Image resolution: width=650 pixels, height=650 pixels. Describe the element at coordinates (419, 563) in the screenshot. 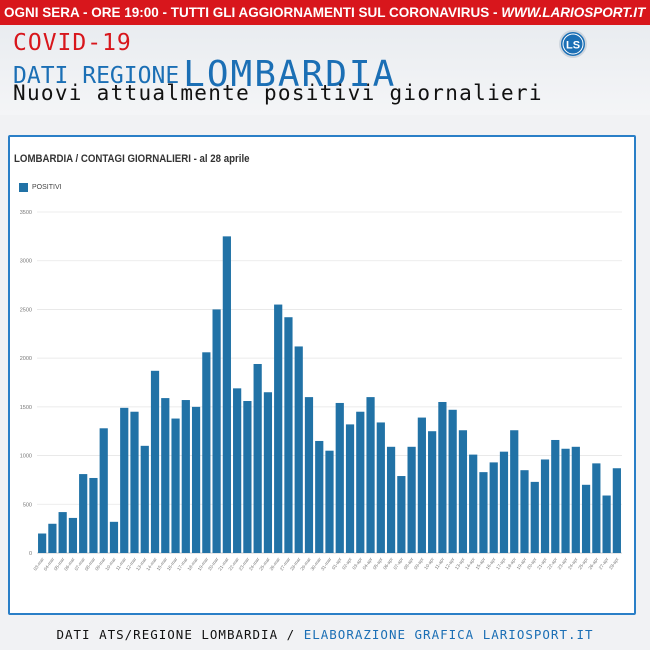

I see `x-tick-label: 09-apr` at that location.